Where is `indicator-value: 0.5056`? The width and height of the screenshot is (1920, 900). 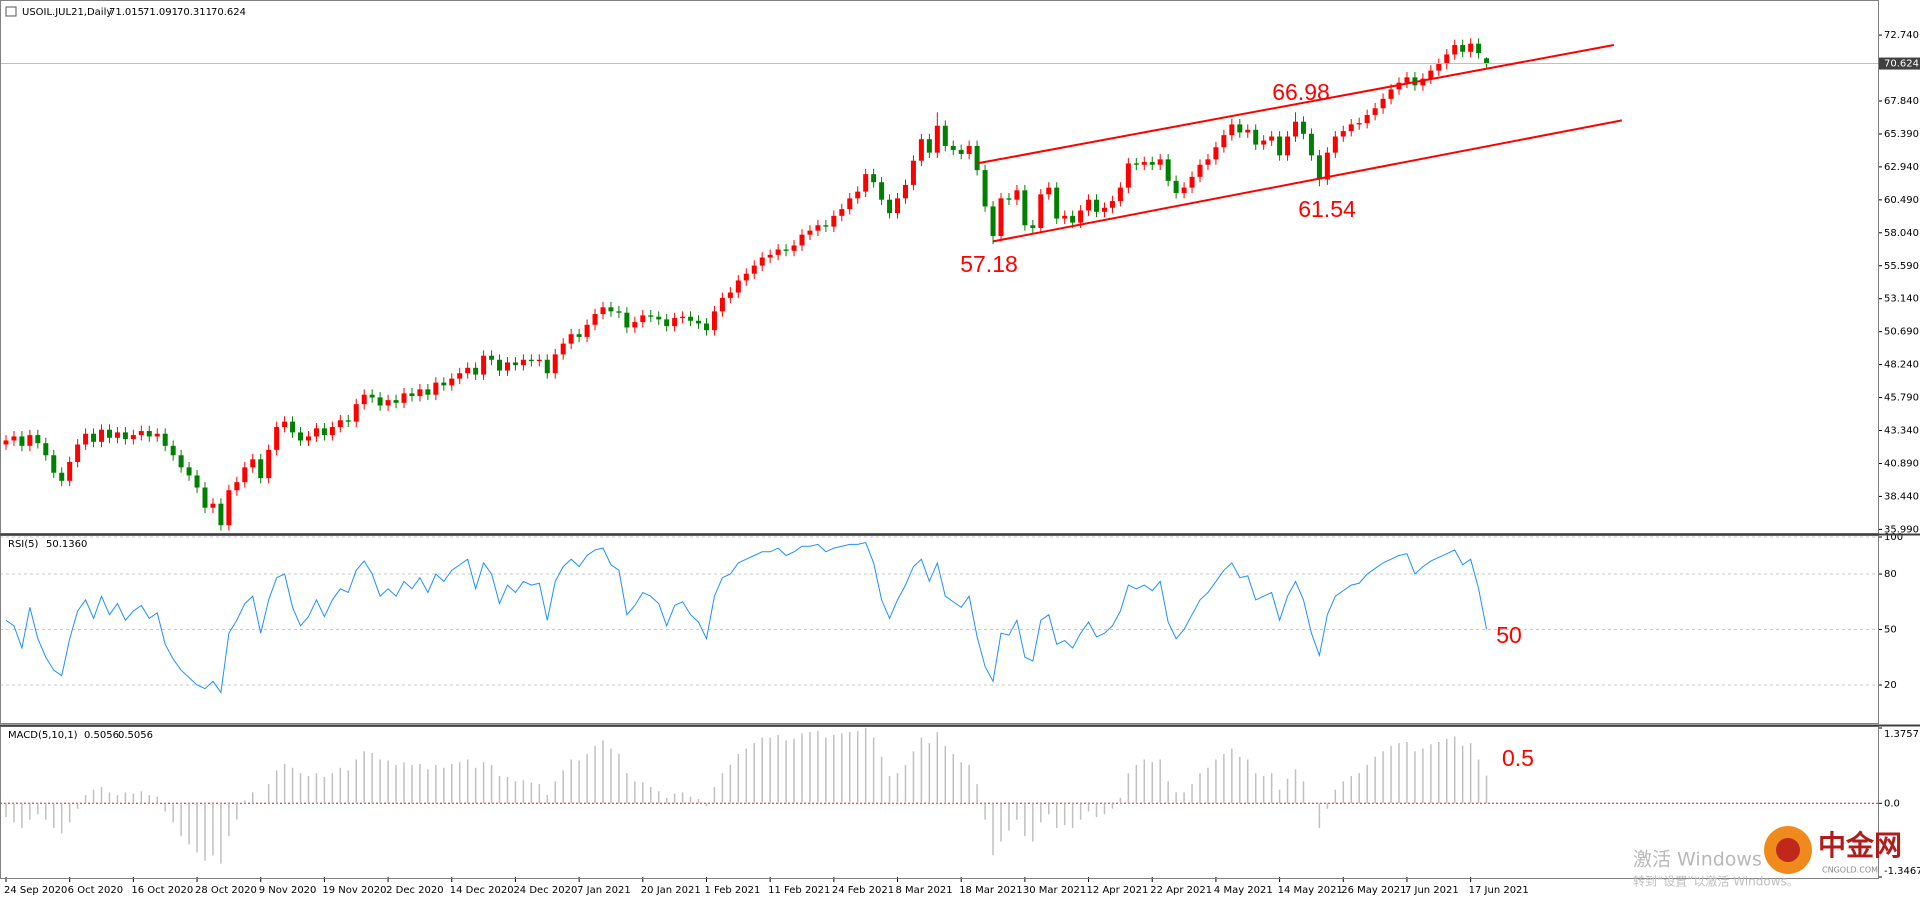 indicator-value: 0.5056 is located at coordinates (101, 735).